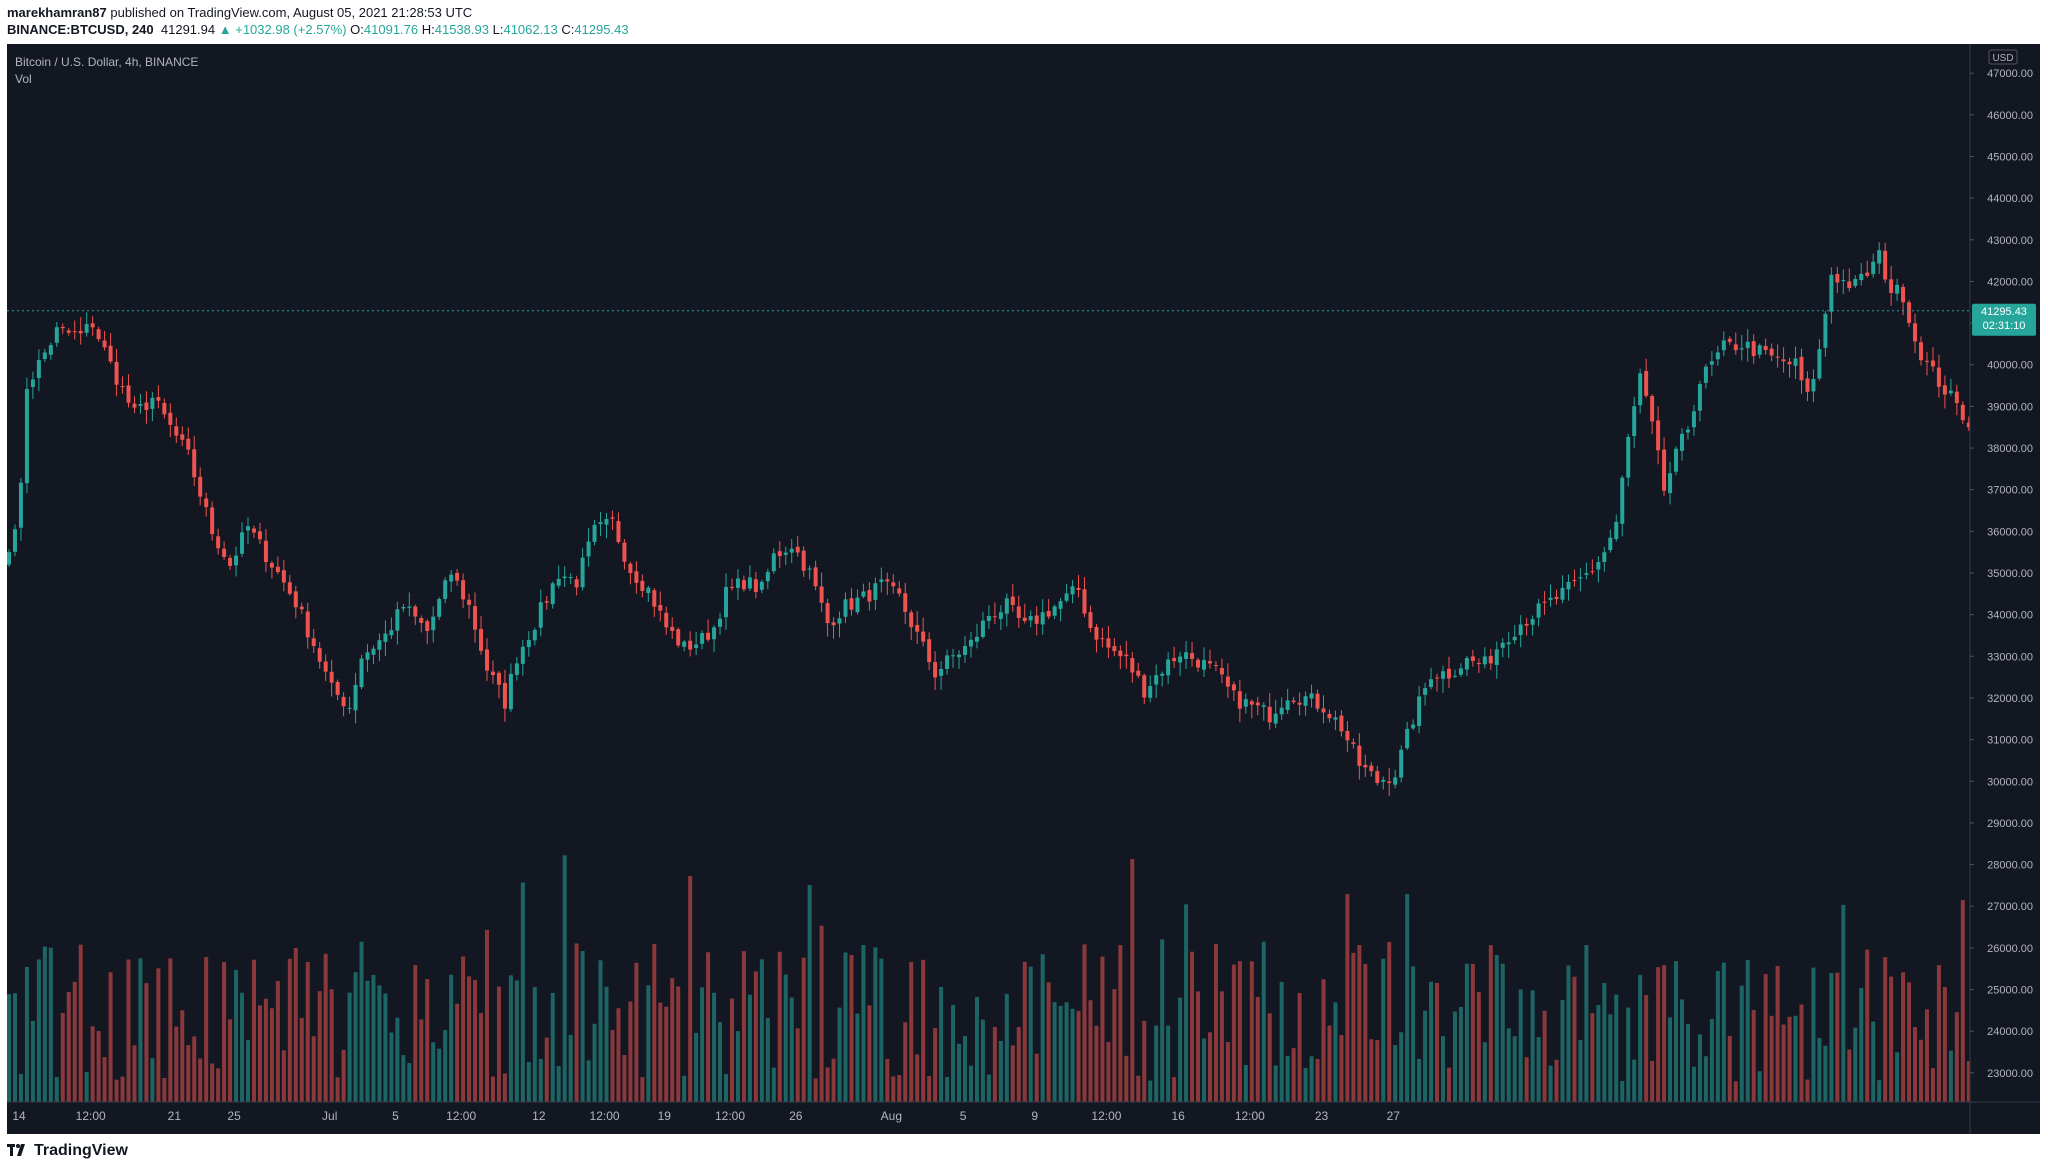 This screenshot has width=2048, height=1168. Describe the element at coordinates (2010, 241) in the screenshot. I see `price-axis-label: 43000.00` at that location.